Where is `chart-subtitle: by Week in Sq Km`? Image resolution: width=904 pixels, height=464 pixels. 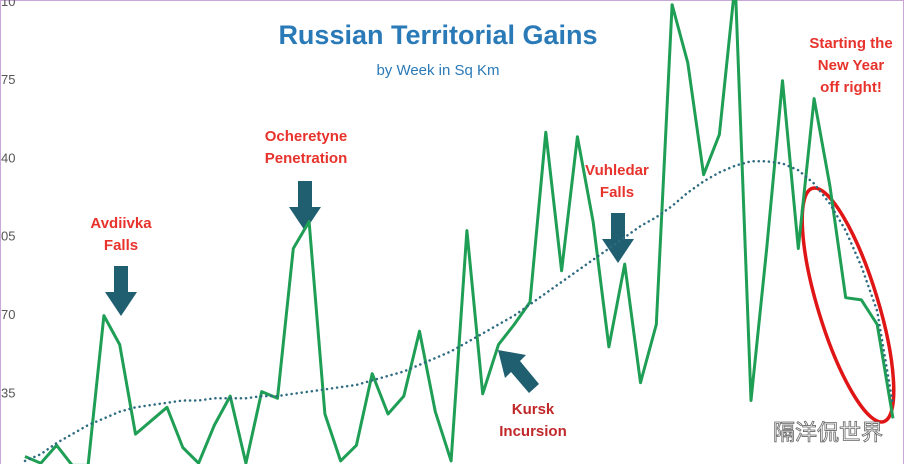
chart-subtitle: by Week in Sq Km is located at coordinates (437, 70).